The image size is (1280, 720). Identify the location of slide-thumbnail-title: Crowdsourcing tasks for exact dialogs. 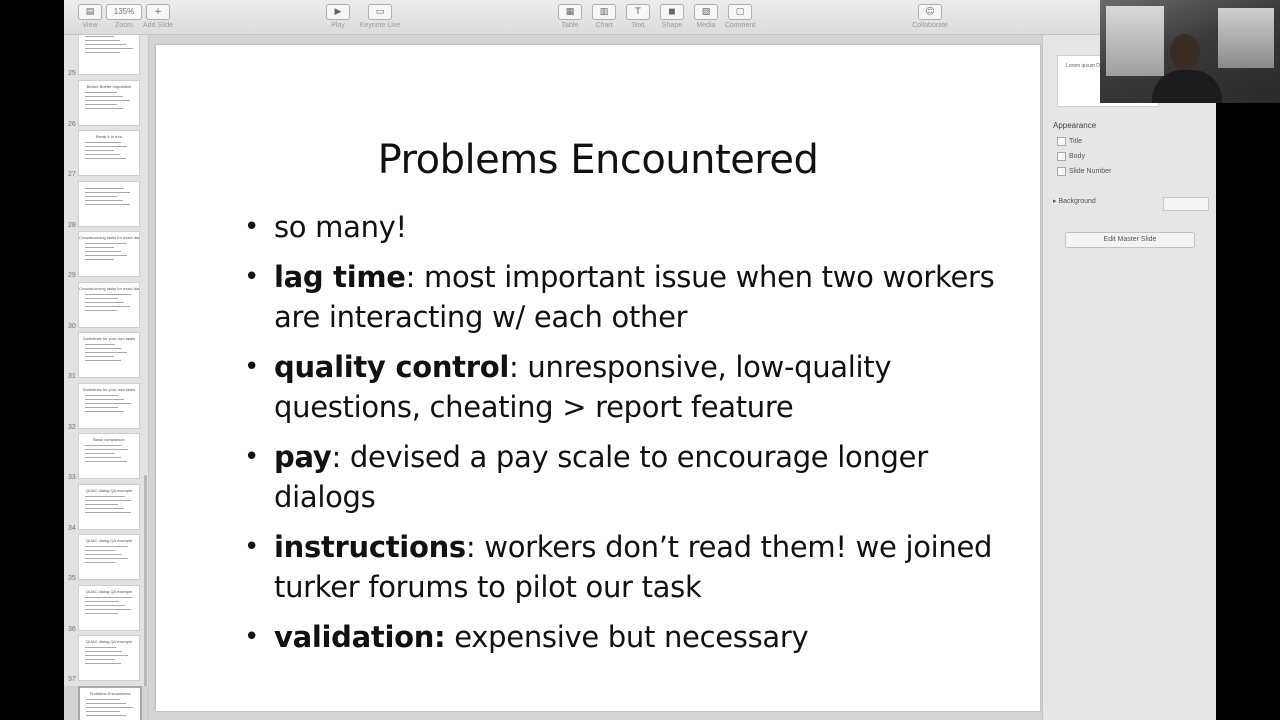
(109, 288).